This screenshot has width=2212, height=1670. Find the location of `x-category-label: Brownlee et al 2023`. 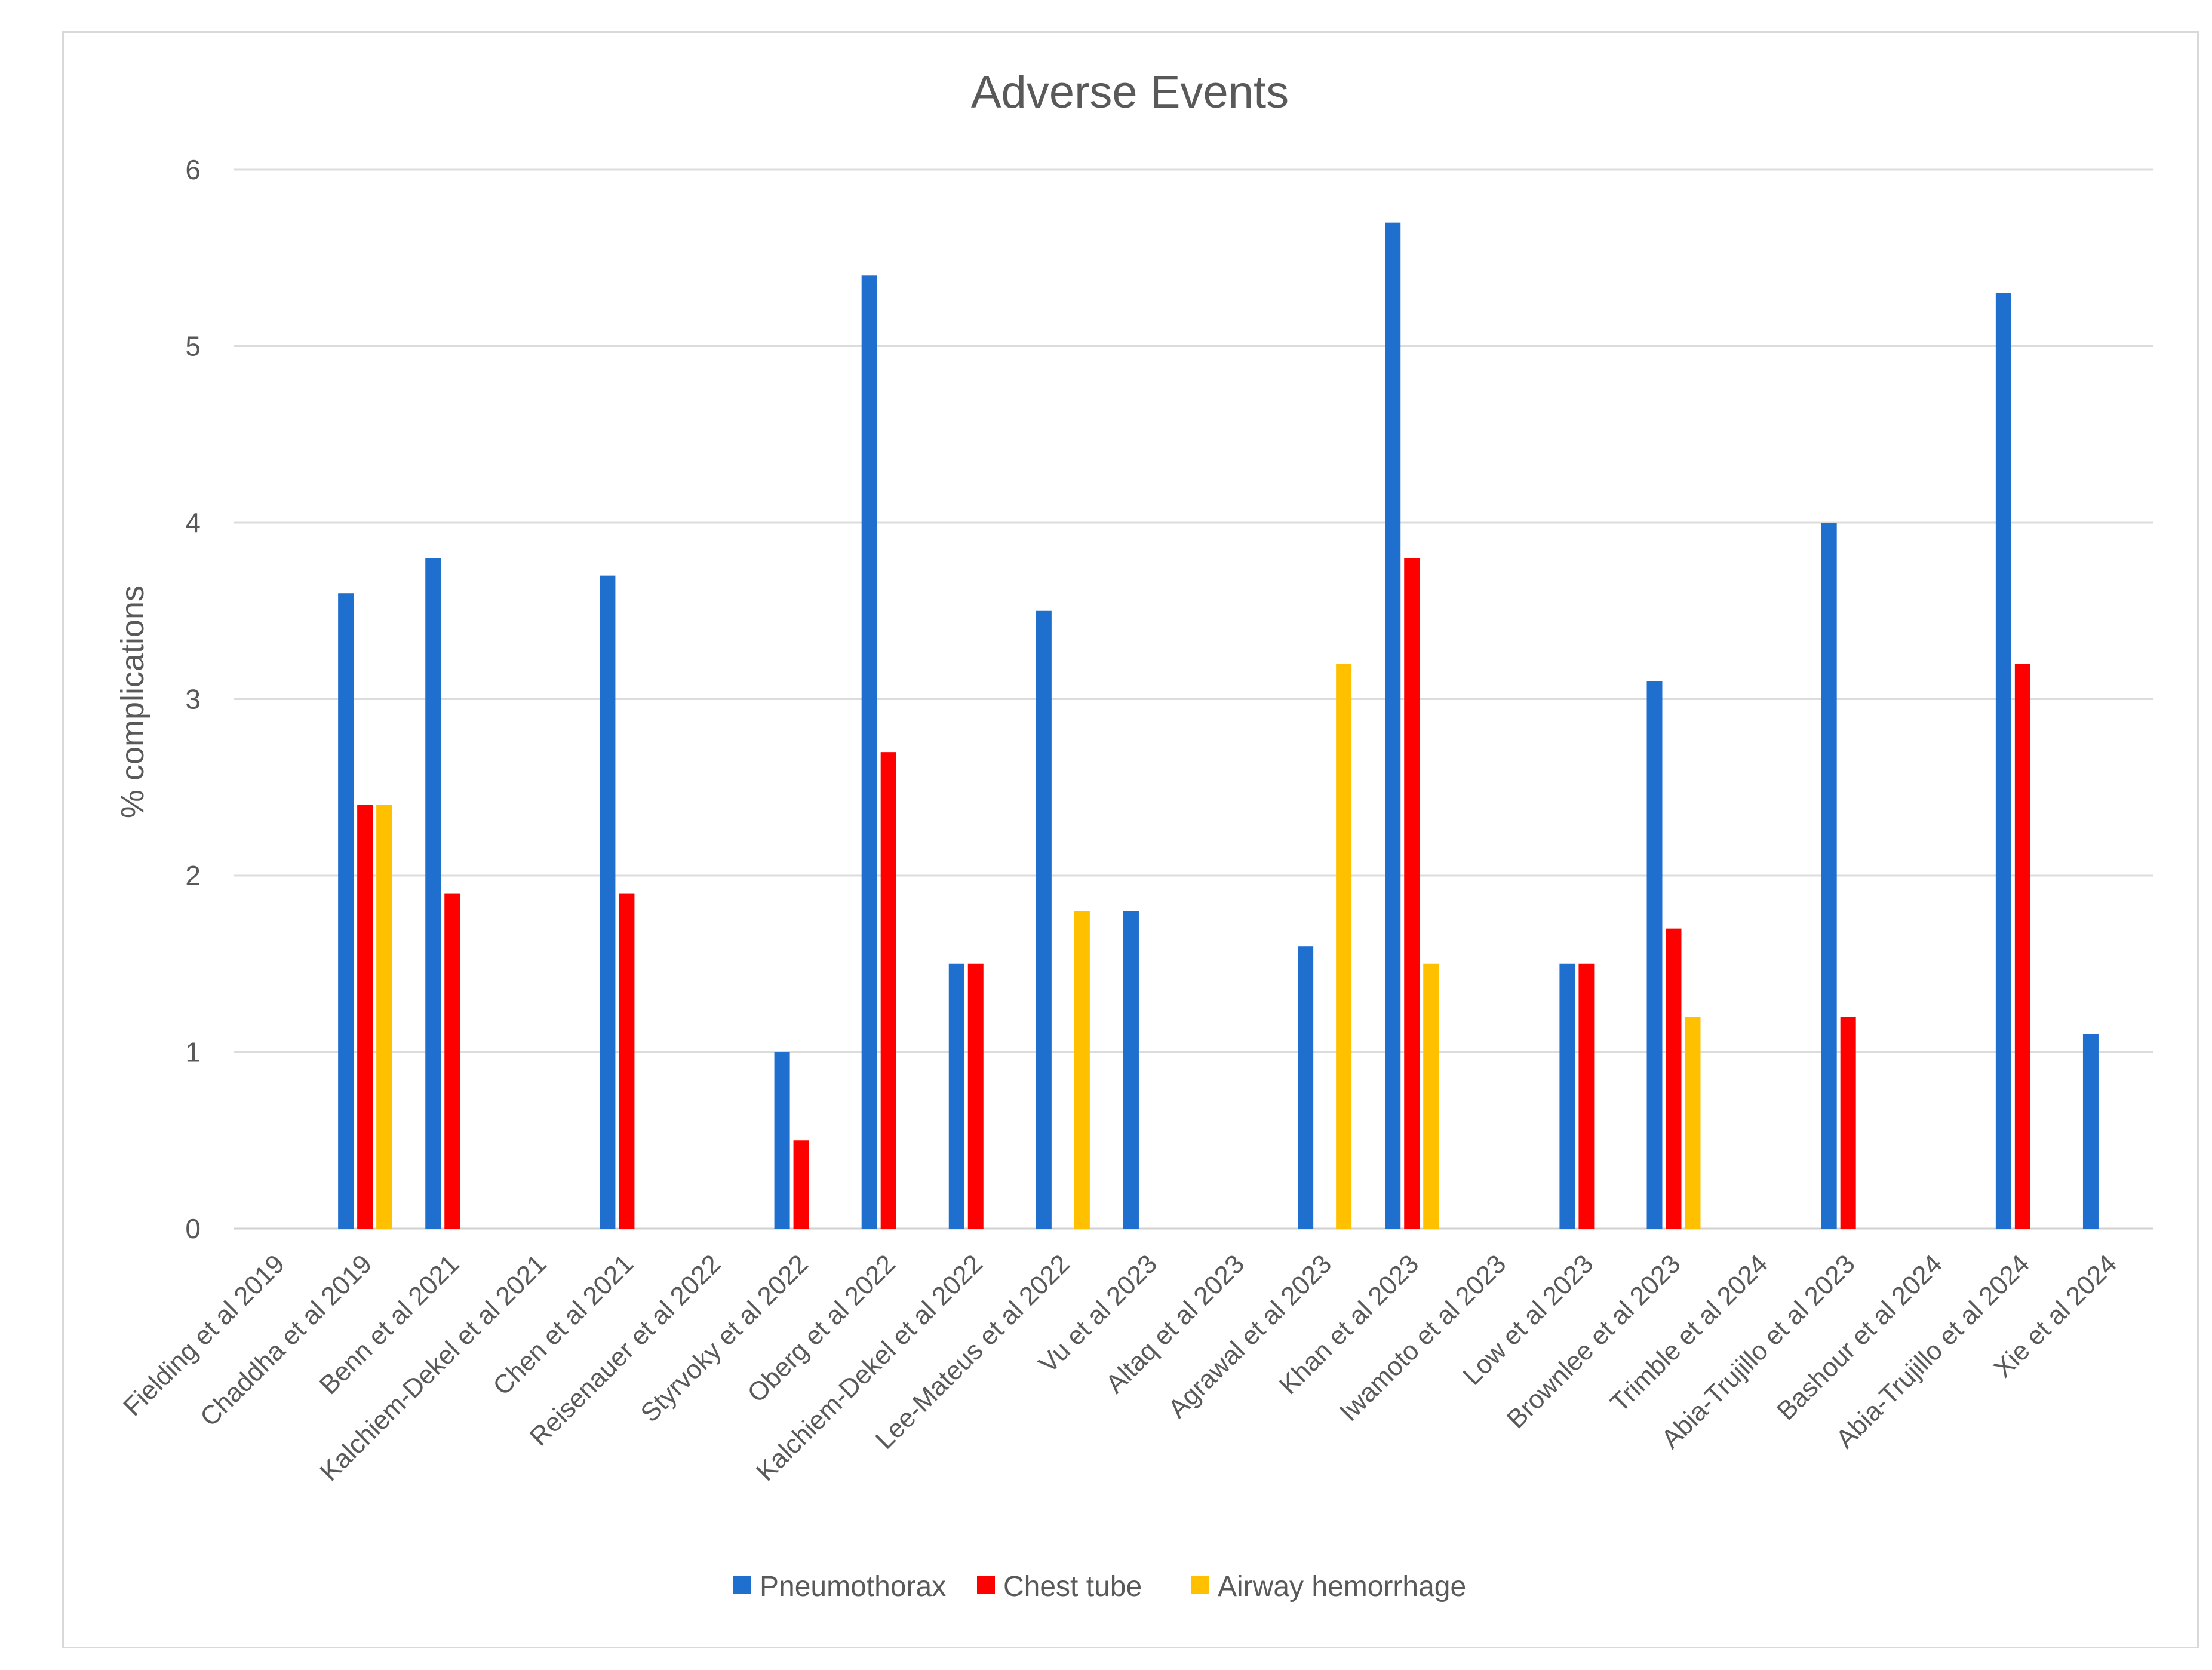

x-category-label: Brownlee et al 2023 is located at coordinates (1594, 1342).